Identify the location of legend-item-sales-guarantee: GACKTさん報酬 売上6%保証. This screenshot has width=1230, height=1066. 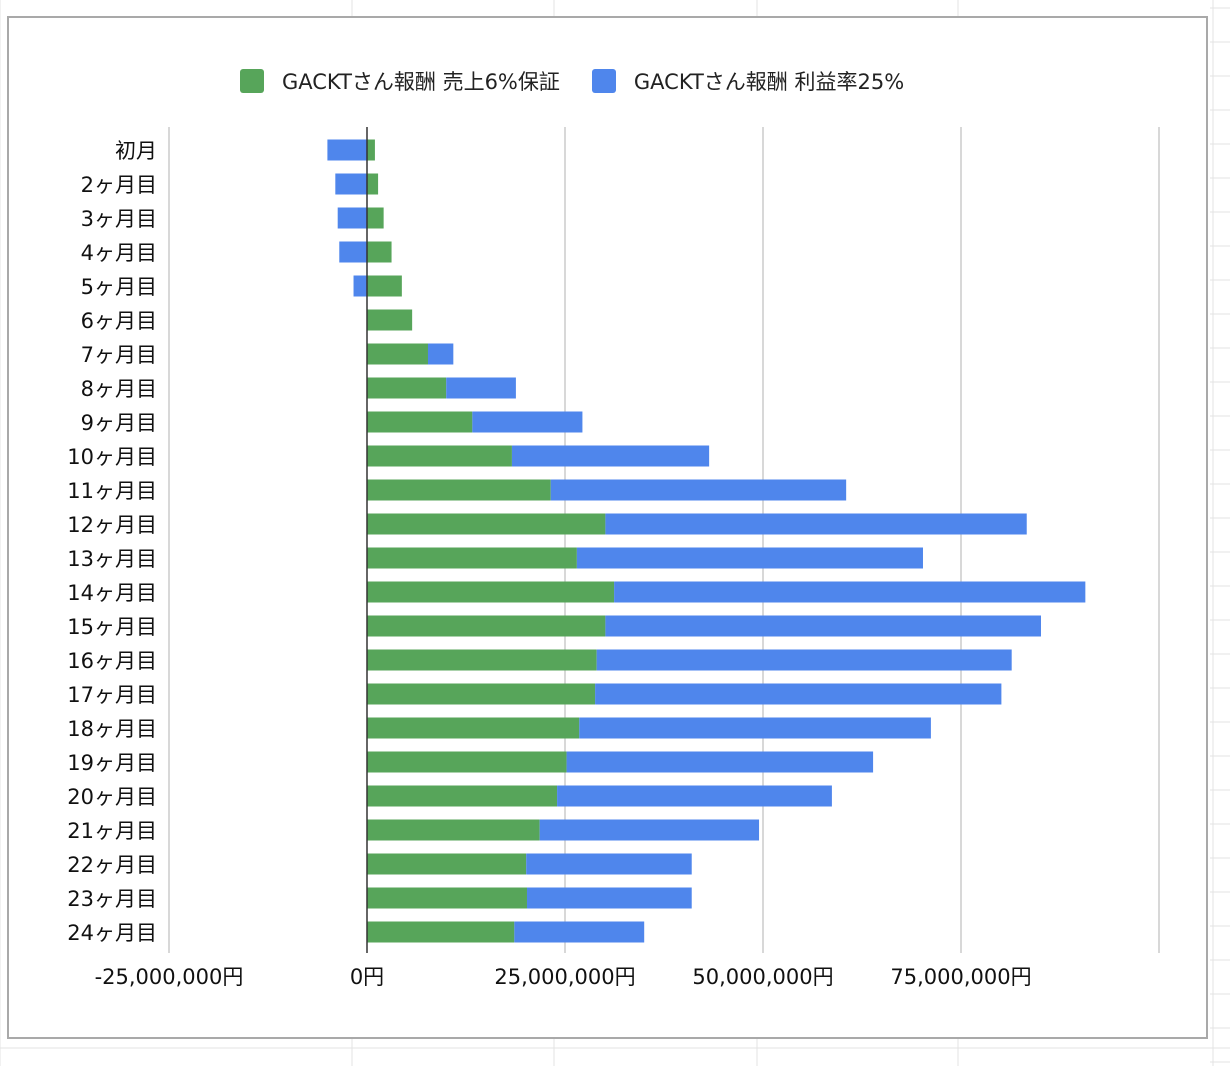
(400, 81).